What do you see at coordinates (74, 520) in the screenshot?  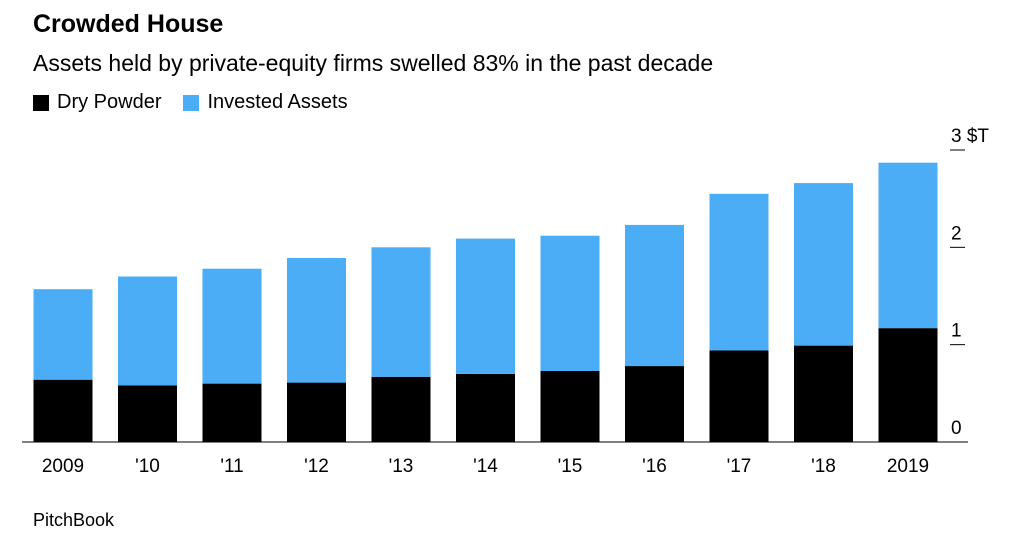 I see `source-note: PitchBook` at bounding box center [74, 520].